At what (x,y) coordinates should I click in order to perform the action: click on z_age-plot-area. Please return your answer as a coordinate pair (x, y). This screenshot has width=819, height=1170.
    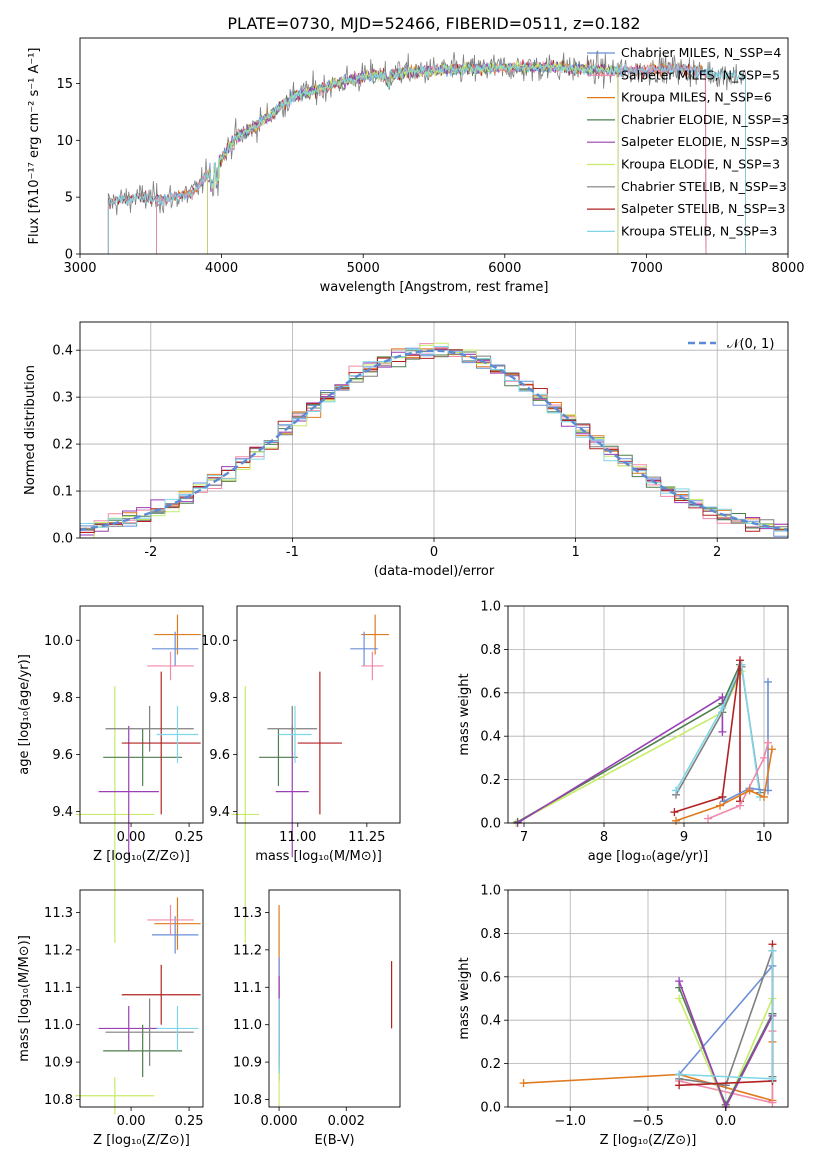
    Looking at the image, I should click on (138, 778).